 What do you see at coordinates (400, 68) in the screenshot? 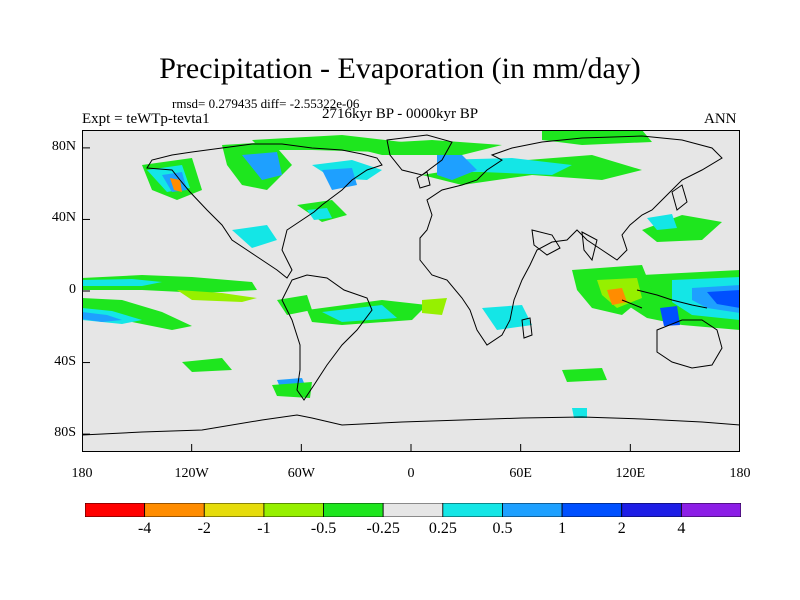
I see `plot-title: Precipitation - Evaporation (in mm/day)` at bounding box center [400, 68].